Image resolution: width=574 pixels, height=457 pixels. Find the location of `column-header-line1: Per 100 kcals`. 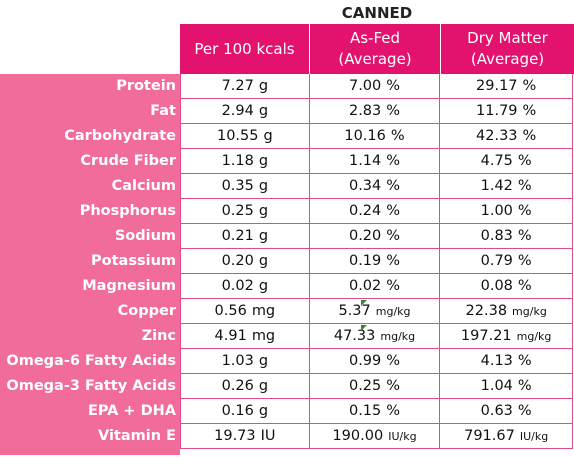

column-header-line1: Per 100 kcals is located at coordinates (244, 48).